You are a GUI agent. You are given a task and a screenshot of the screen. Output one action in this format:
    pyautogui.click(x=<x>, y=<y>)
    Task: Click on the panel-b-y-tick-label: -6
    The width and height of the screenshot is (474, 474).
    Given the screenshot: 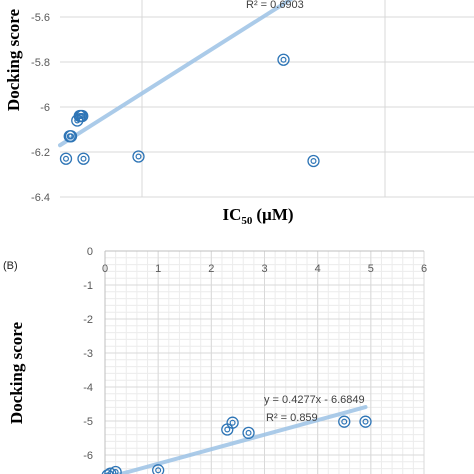 What is the action you would take?
    pyautogui.click(x=88, y=456)
    